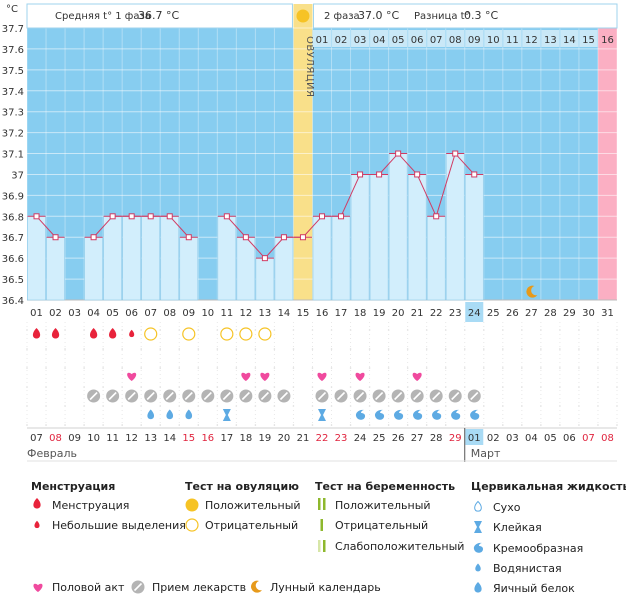 This screenshot has width=626, height=595. I want to click on legend-moon-label: Лунный календарь, so click(325, 587).